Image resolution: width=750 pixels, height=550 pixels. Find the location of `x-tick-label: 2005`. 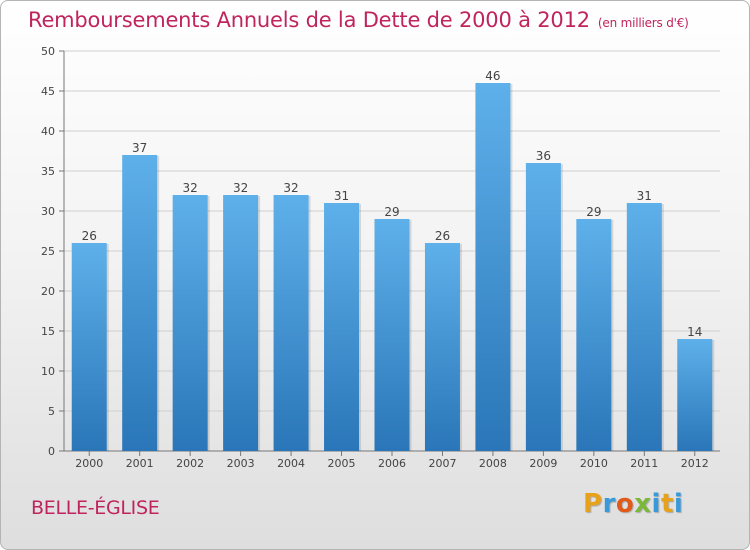

x-tick-label: 2005 is located at coordinates (342, 463).